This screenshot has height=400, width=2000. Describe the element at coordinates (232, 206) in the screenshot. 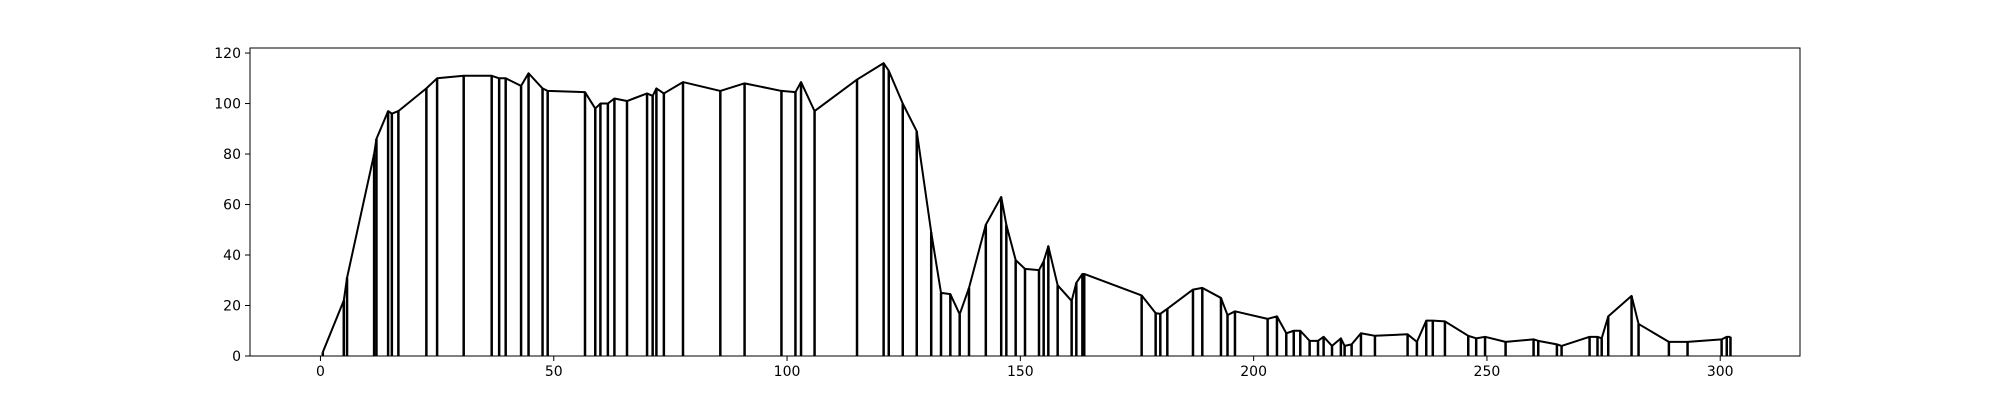

I see `y-tick-label: 60` at that location.